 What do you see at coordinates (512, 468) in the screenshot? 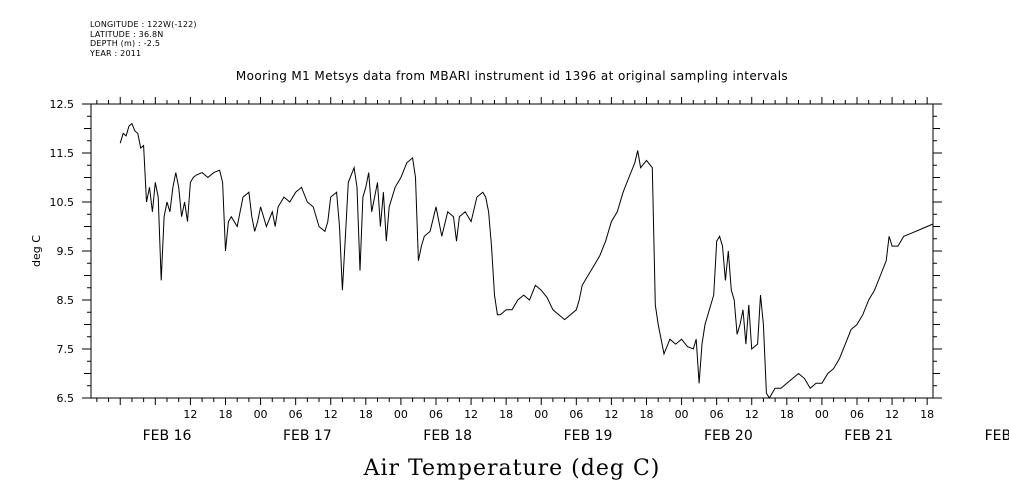
I see `x-axis-label: Air Temperature (deg C)` at bounding box center [512, 468].